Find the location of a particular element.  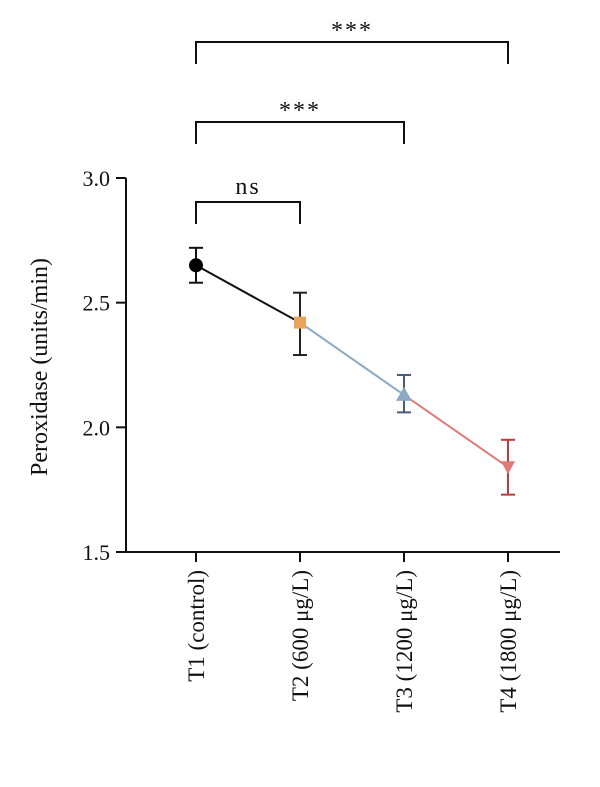

x-tick-label: T4 (1800 μg/L) is located at coordinates (508, 641).